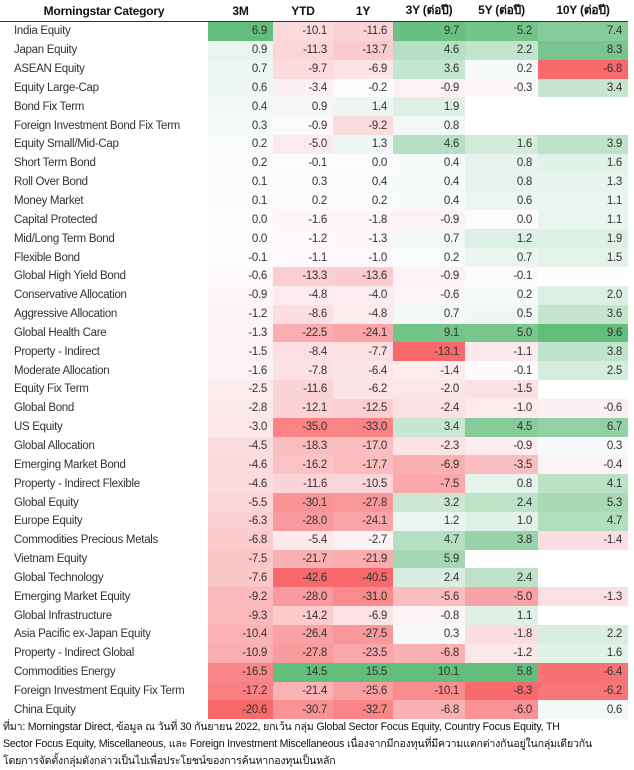  I want to click on category-name: Property - Indirect, so click(57, 351).